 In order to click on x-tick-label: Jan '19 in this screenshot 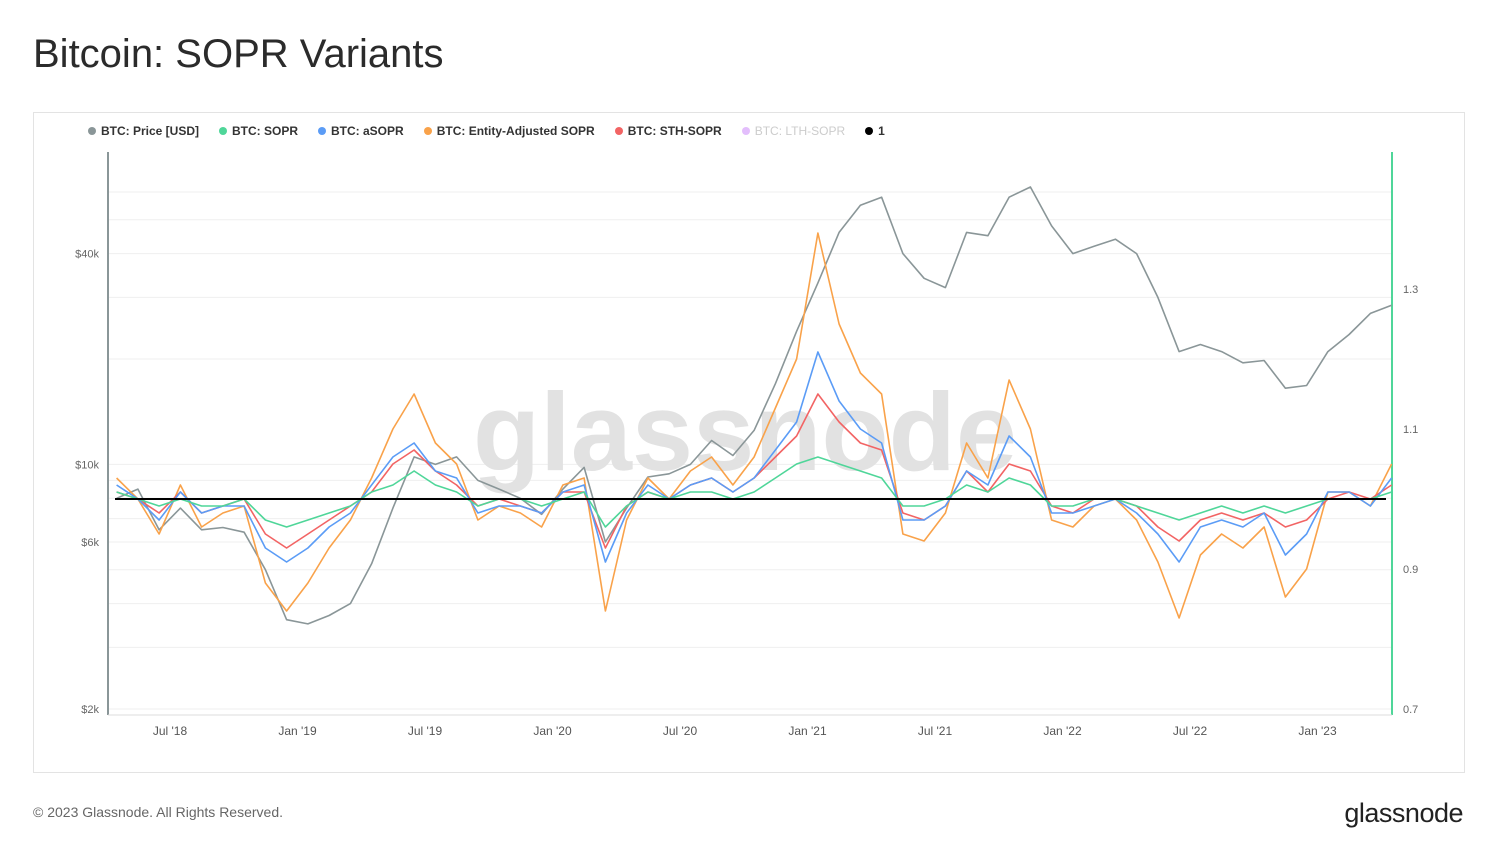, I will do `click(297, 731)`.